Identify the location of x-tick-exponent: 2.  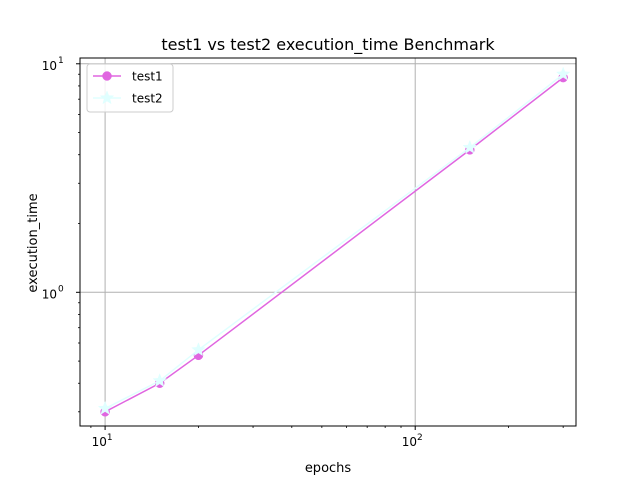
(420, 438).